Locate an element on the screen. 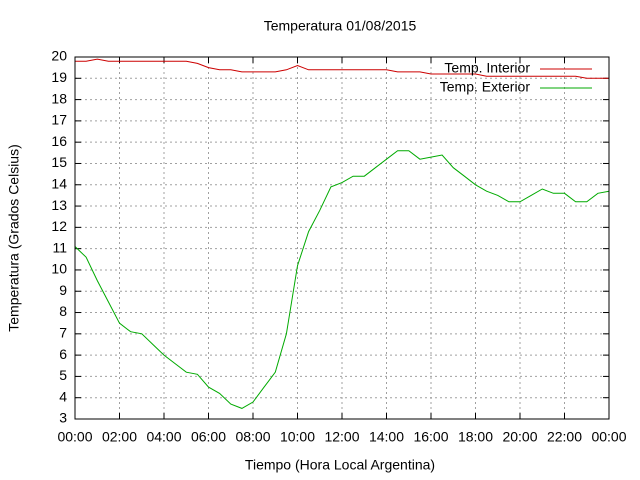 This screenshot has height=480, width=640. x-tick-label: 08:00 is located at coordinates (252, 437).